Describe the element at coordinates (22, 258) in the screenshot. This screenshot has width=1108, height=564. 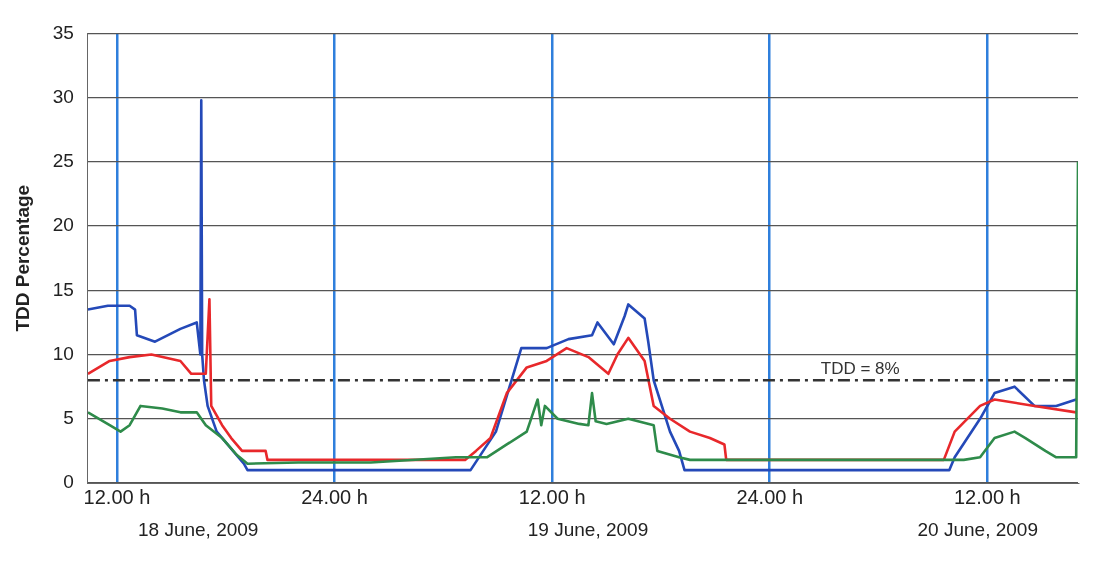
I see `y-axis-title: TDD Percentage` at that location.